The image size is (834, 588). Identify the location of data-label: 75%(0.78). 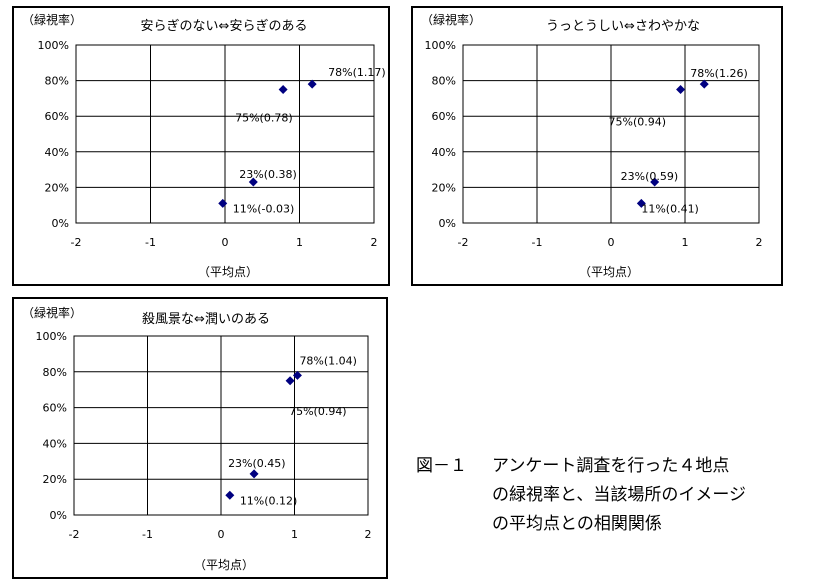
(264, 118).